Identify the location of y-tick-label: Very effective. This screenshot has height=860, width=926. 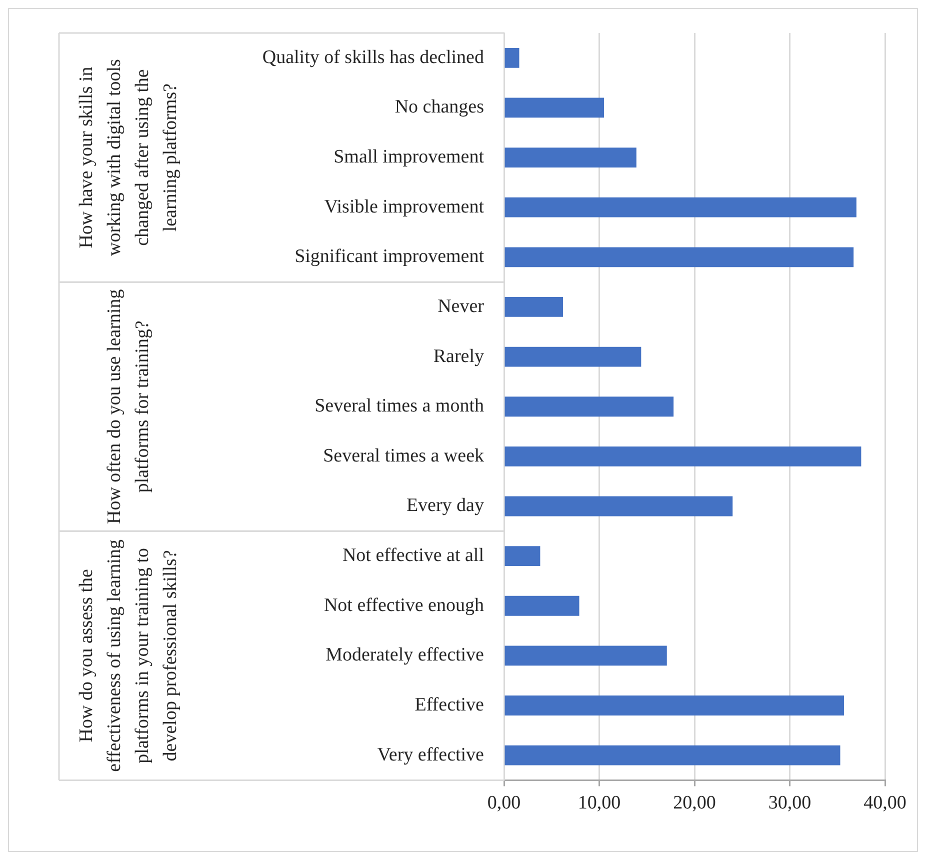
(430, 755).